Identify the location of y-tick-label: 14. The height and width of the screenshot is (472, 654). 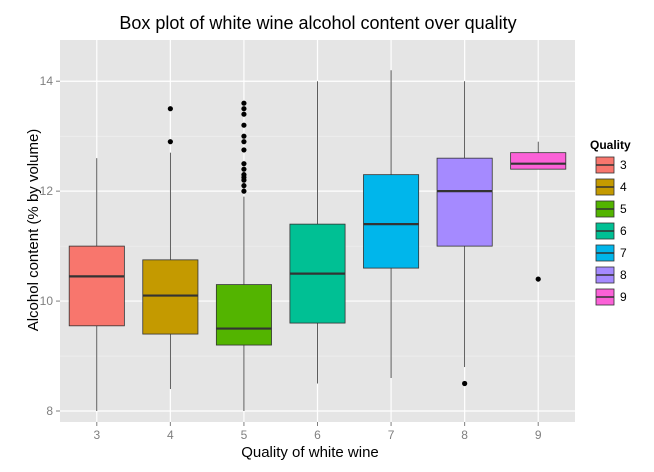
(47, 81).